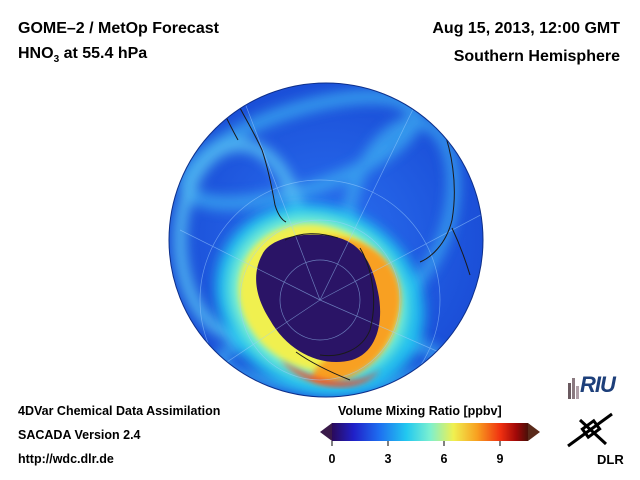  I want to click on species-subscript: 3, so click(56, 60).